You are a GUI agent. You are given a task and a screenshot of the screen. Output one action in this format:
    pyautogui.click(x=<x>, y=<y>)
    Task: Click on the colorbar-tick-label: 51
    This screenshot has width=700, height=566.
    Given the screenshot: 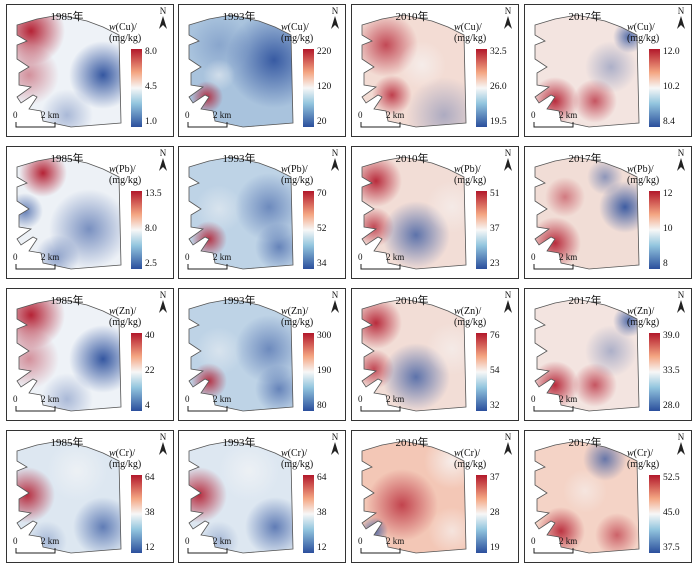 What is the action you would take?
    pyautogui.click(x=495, y=194)
    